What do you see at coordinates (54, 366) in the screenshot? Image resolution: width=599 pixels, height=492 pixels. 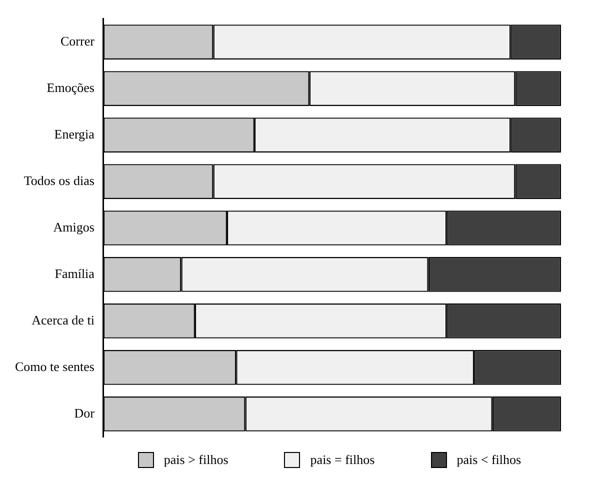 I see `y-tick-label: Como te sentes` at bounding box center [54, 366].